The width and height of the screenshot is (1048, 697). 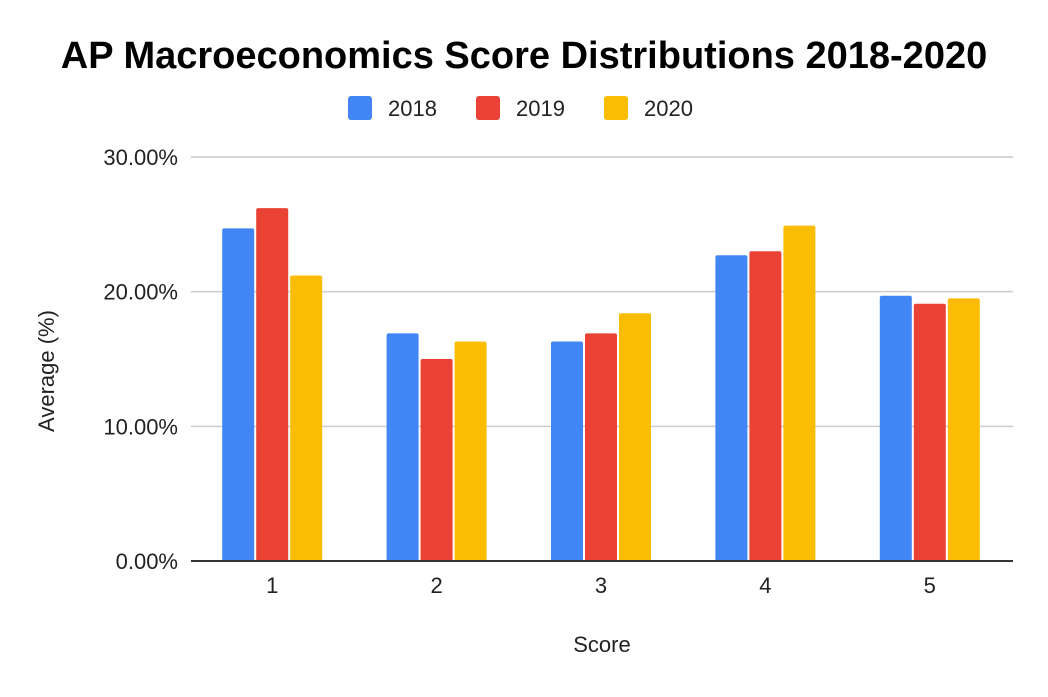 I want to click on legend-label: 2018, so click(x=412, y=108).